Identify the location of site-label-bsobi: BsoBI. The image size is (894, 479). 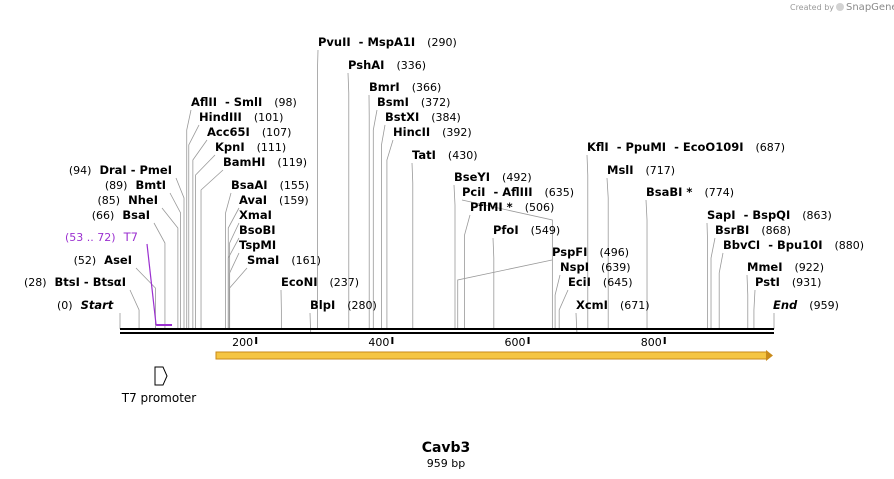
(257, 230).